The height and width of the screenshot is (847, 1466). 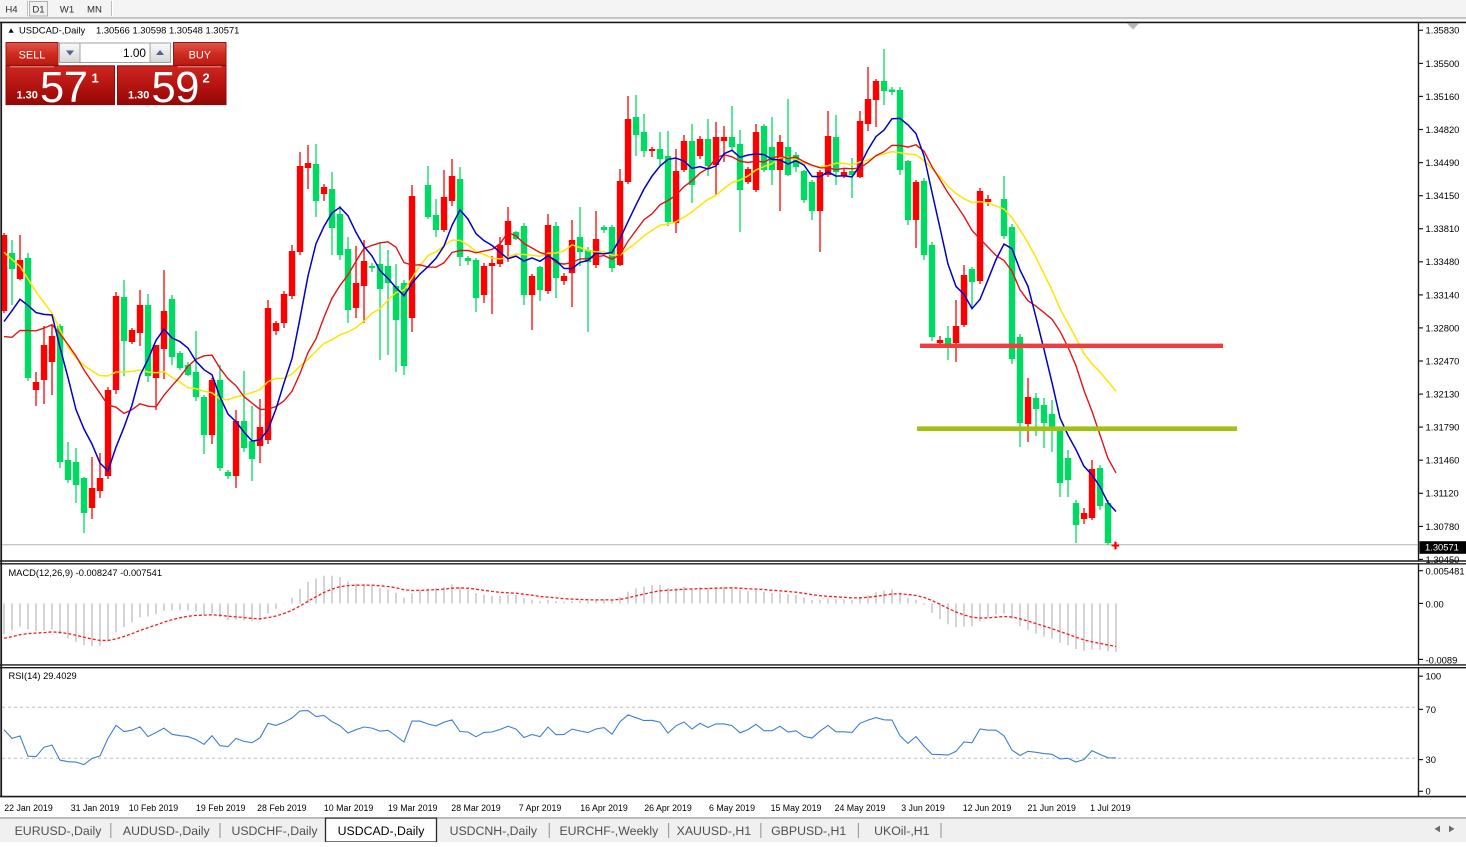 I want to click on svg-text: 1.35160, so click(x=1443, y=96).